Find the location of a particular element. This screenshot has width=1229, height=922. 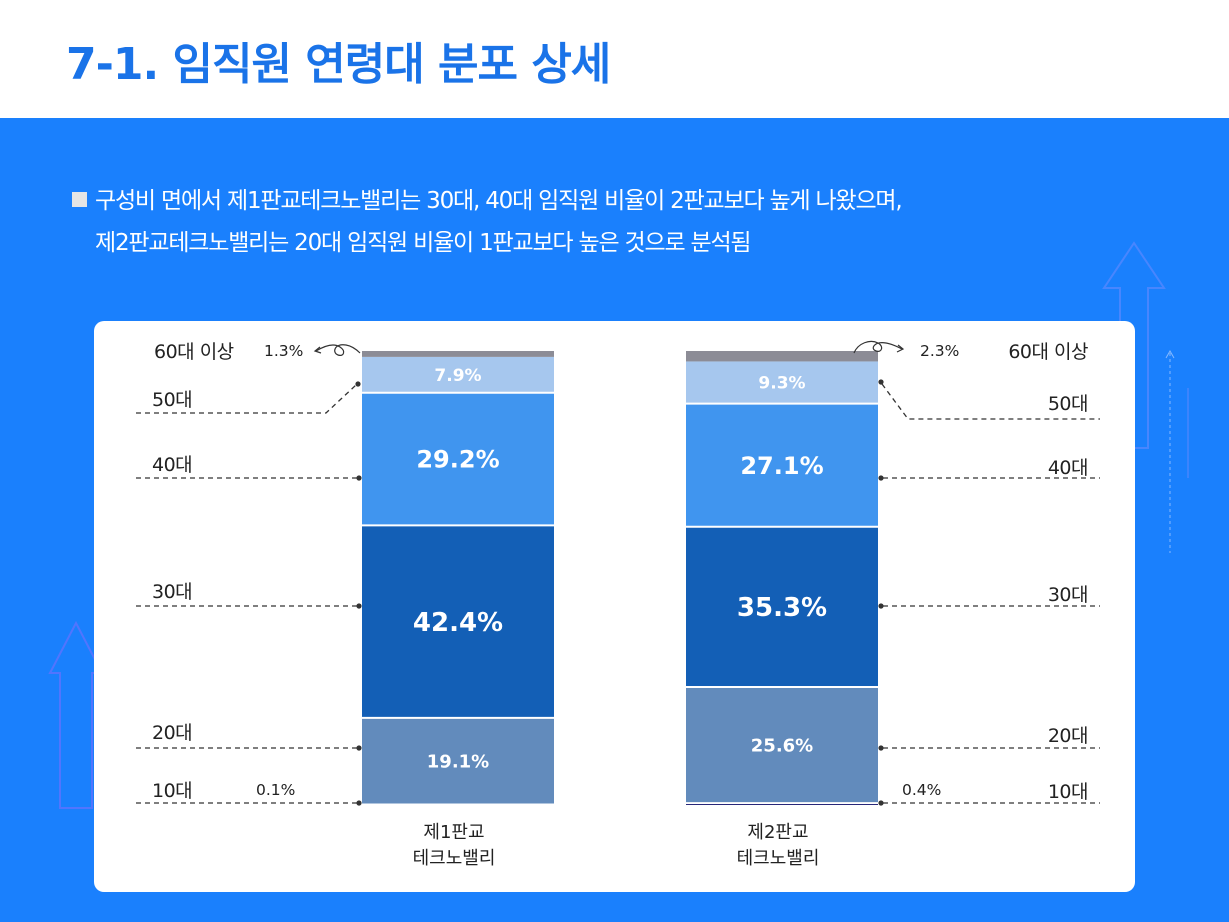

bar-1-segment-60s is located at coordinates (458, 354).